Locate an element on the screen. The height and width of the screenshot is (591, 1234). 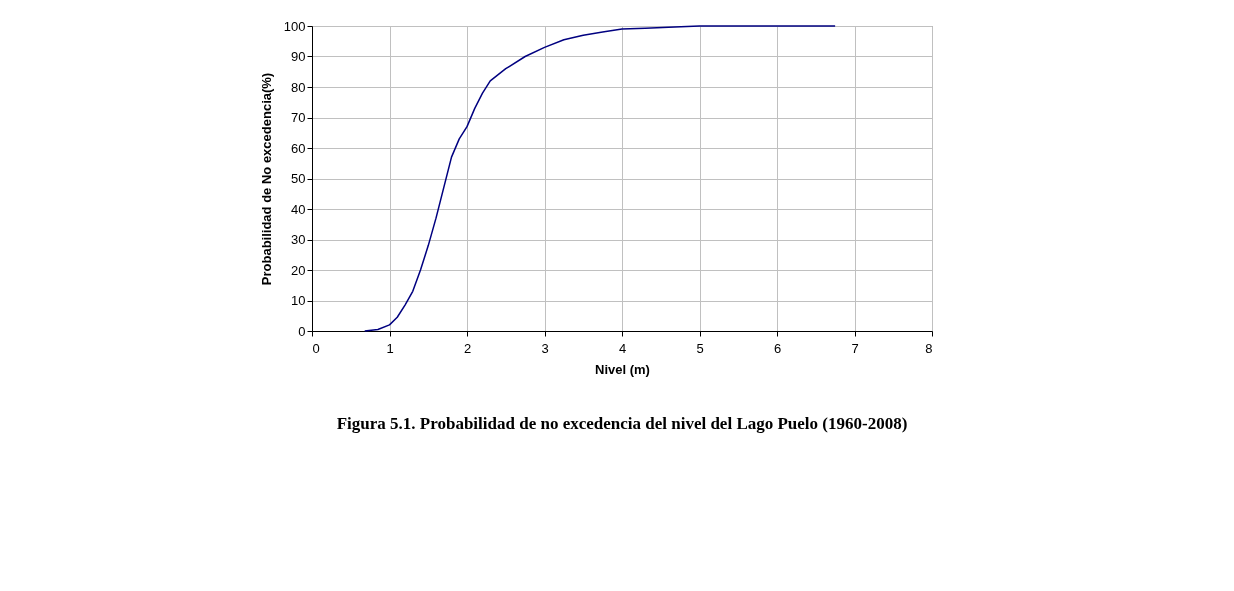
y-tick-label: 60 is located at coordinates (298, 148).